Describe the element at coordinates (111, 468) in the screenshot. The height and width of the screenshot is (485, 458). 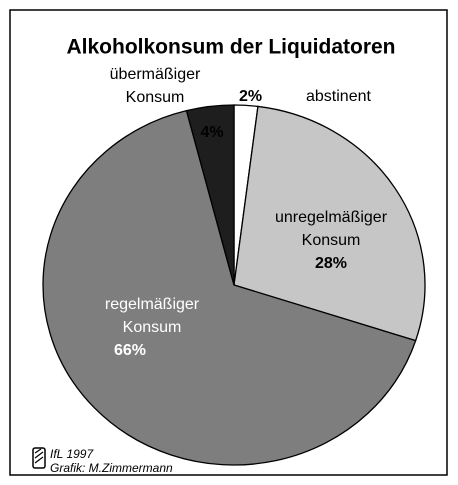
I see `source: Grafik: M.Zimmermann` at that location.